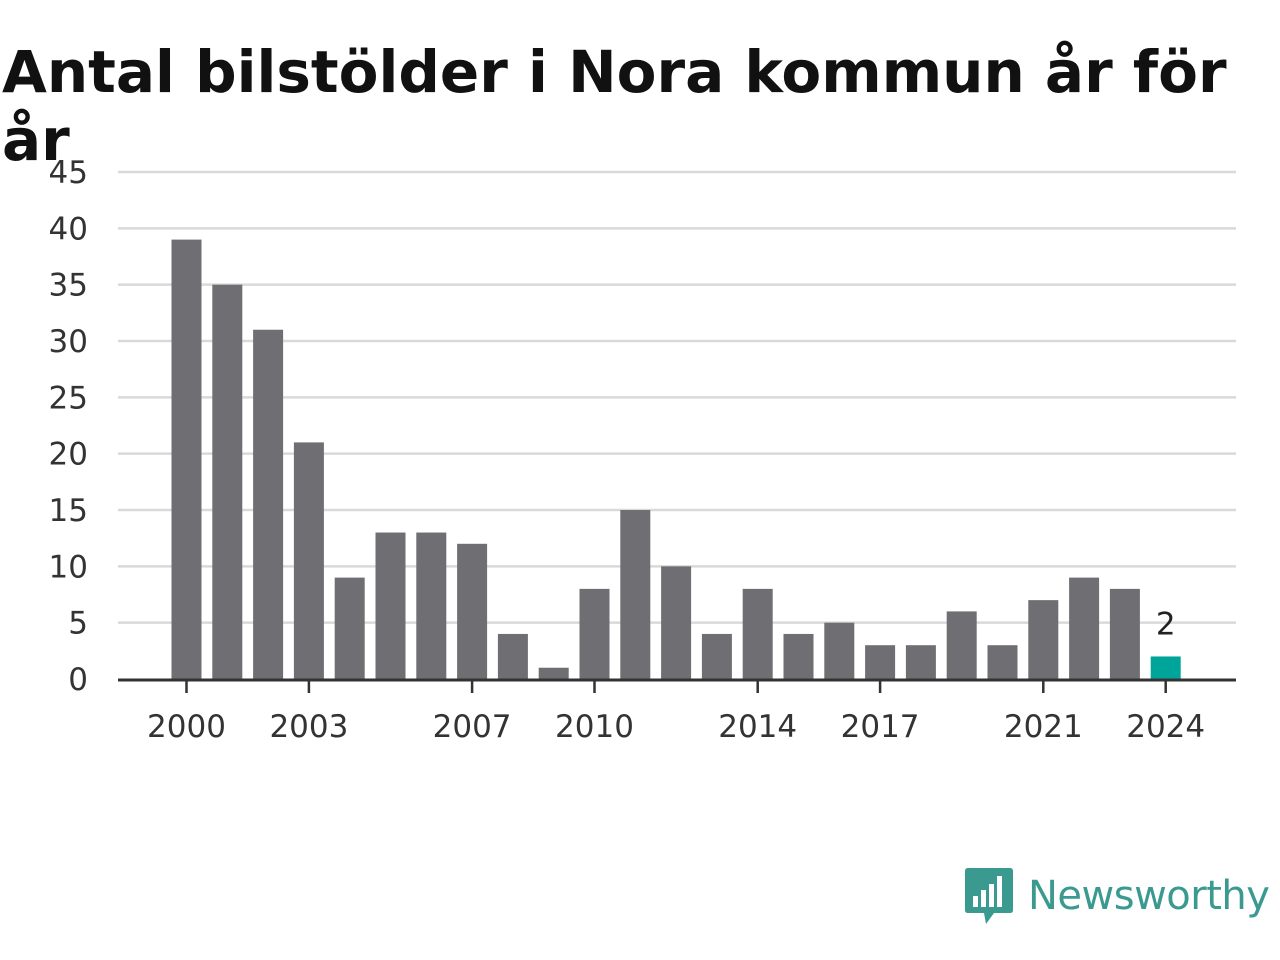 Image resolution: width=1280 pixels, height=960 pixels. I want to click on x-tick-label: 2007, so click(472, 727).